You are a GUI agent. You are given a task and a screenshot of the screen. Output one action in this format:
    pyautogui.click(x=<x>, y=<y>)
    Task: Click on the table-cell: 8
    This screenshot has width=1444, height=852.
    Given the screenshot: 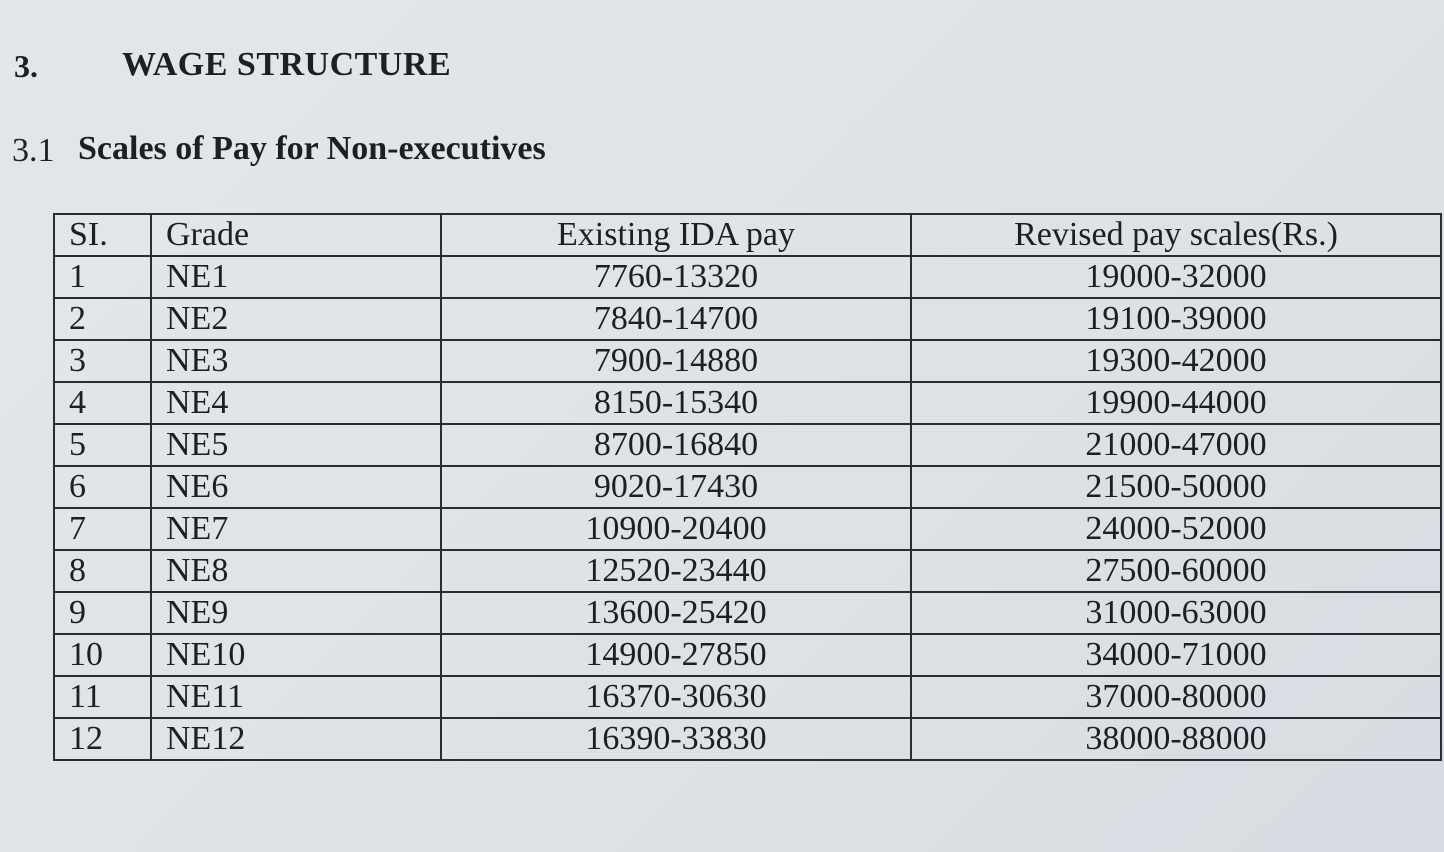 What is the action you would take?
    pyautogui.click(x=102, y=571)
    